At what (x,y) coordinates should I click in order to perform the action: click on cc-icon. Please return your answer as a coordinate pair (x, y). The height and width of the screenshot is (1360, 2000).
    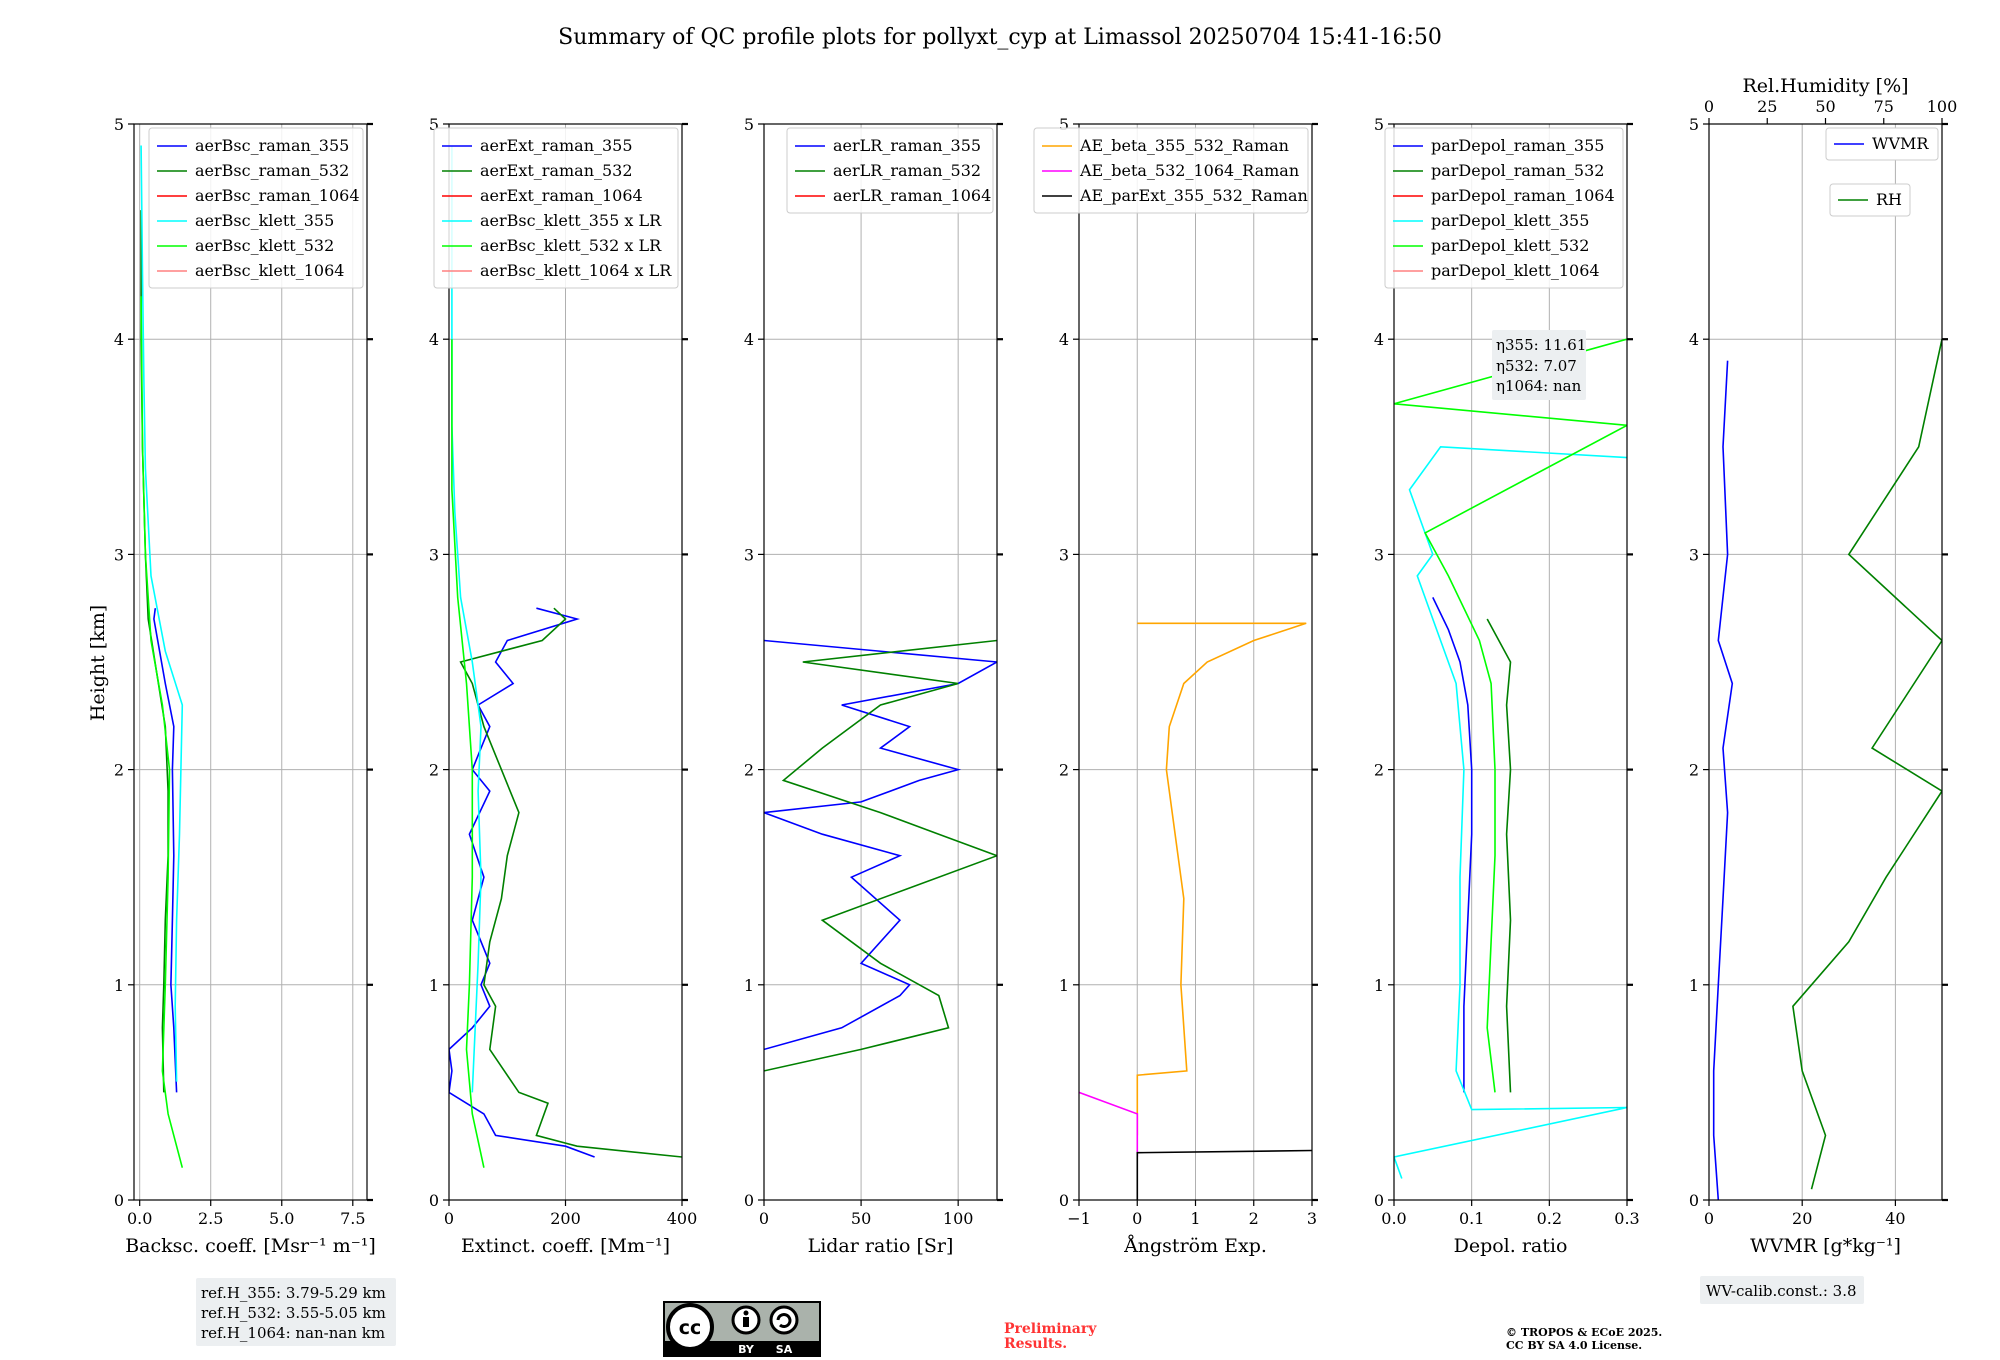
    Looking at the image, I should click on (690, 1327).